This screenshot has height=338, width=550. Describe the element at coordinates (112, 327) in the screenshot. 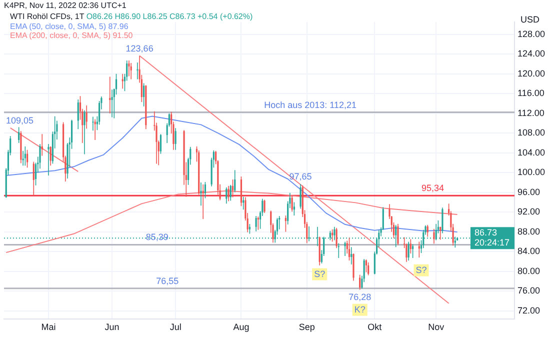

I see `x-tick-label: Jun` at that location.